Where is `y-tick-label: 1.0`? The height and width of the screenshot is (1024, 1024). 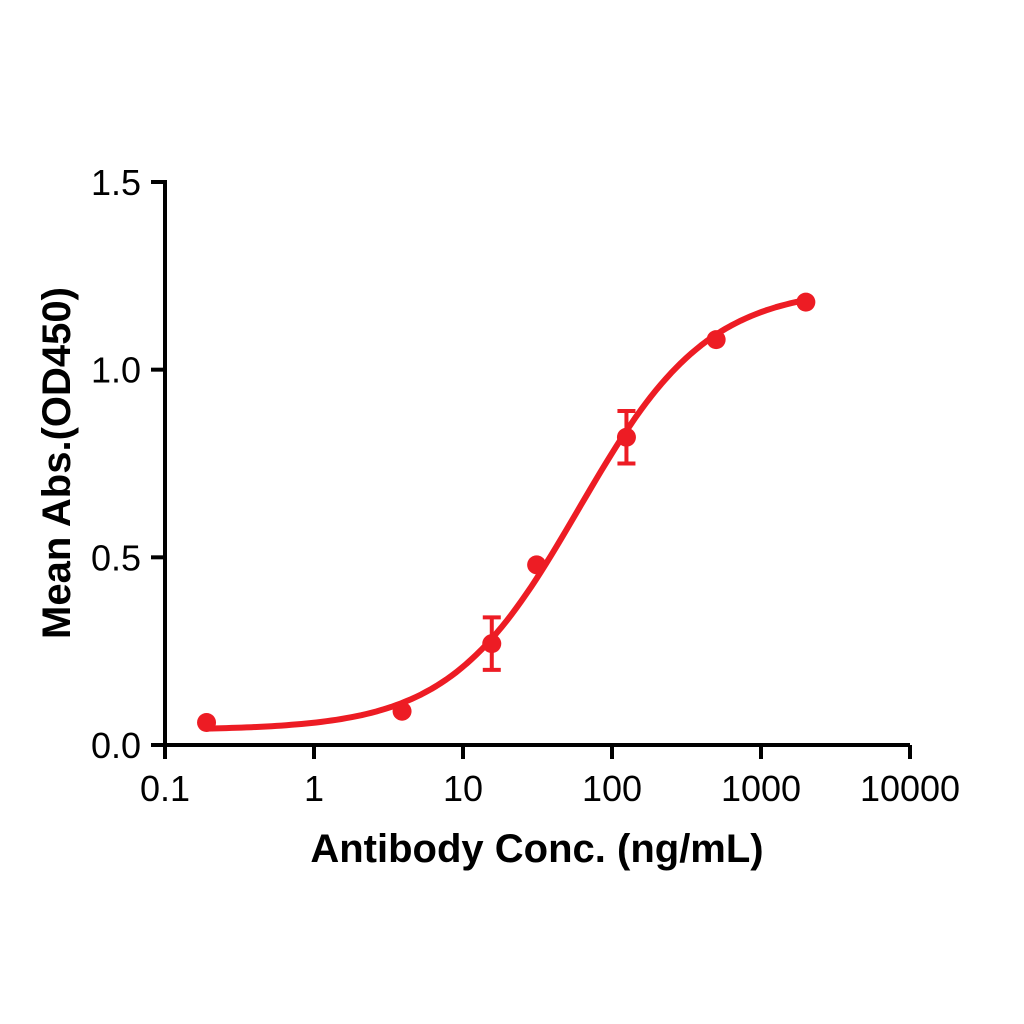
y-tick-label: 1.0 is located at coordinates (116, 370).